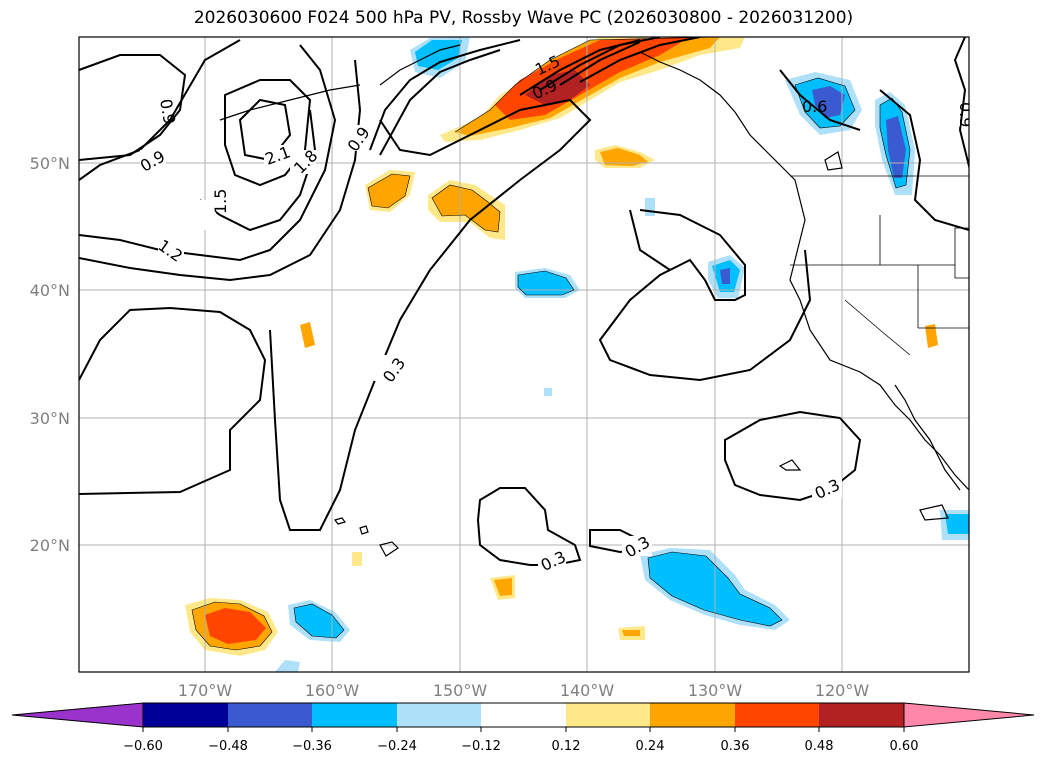 The image size is (1047, 765). Describe the element at coordinates (587, 690) in the screenshot. I see `lon-label-140w: 140°W` at that location.